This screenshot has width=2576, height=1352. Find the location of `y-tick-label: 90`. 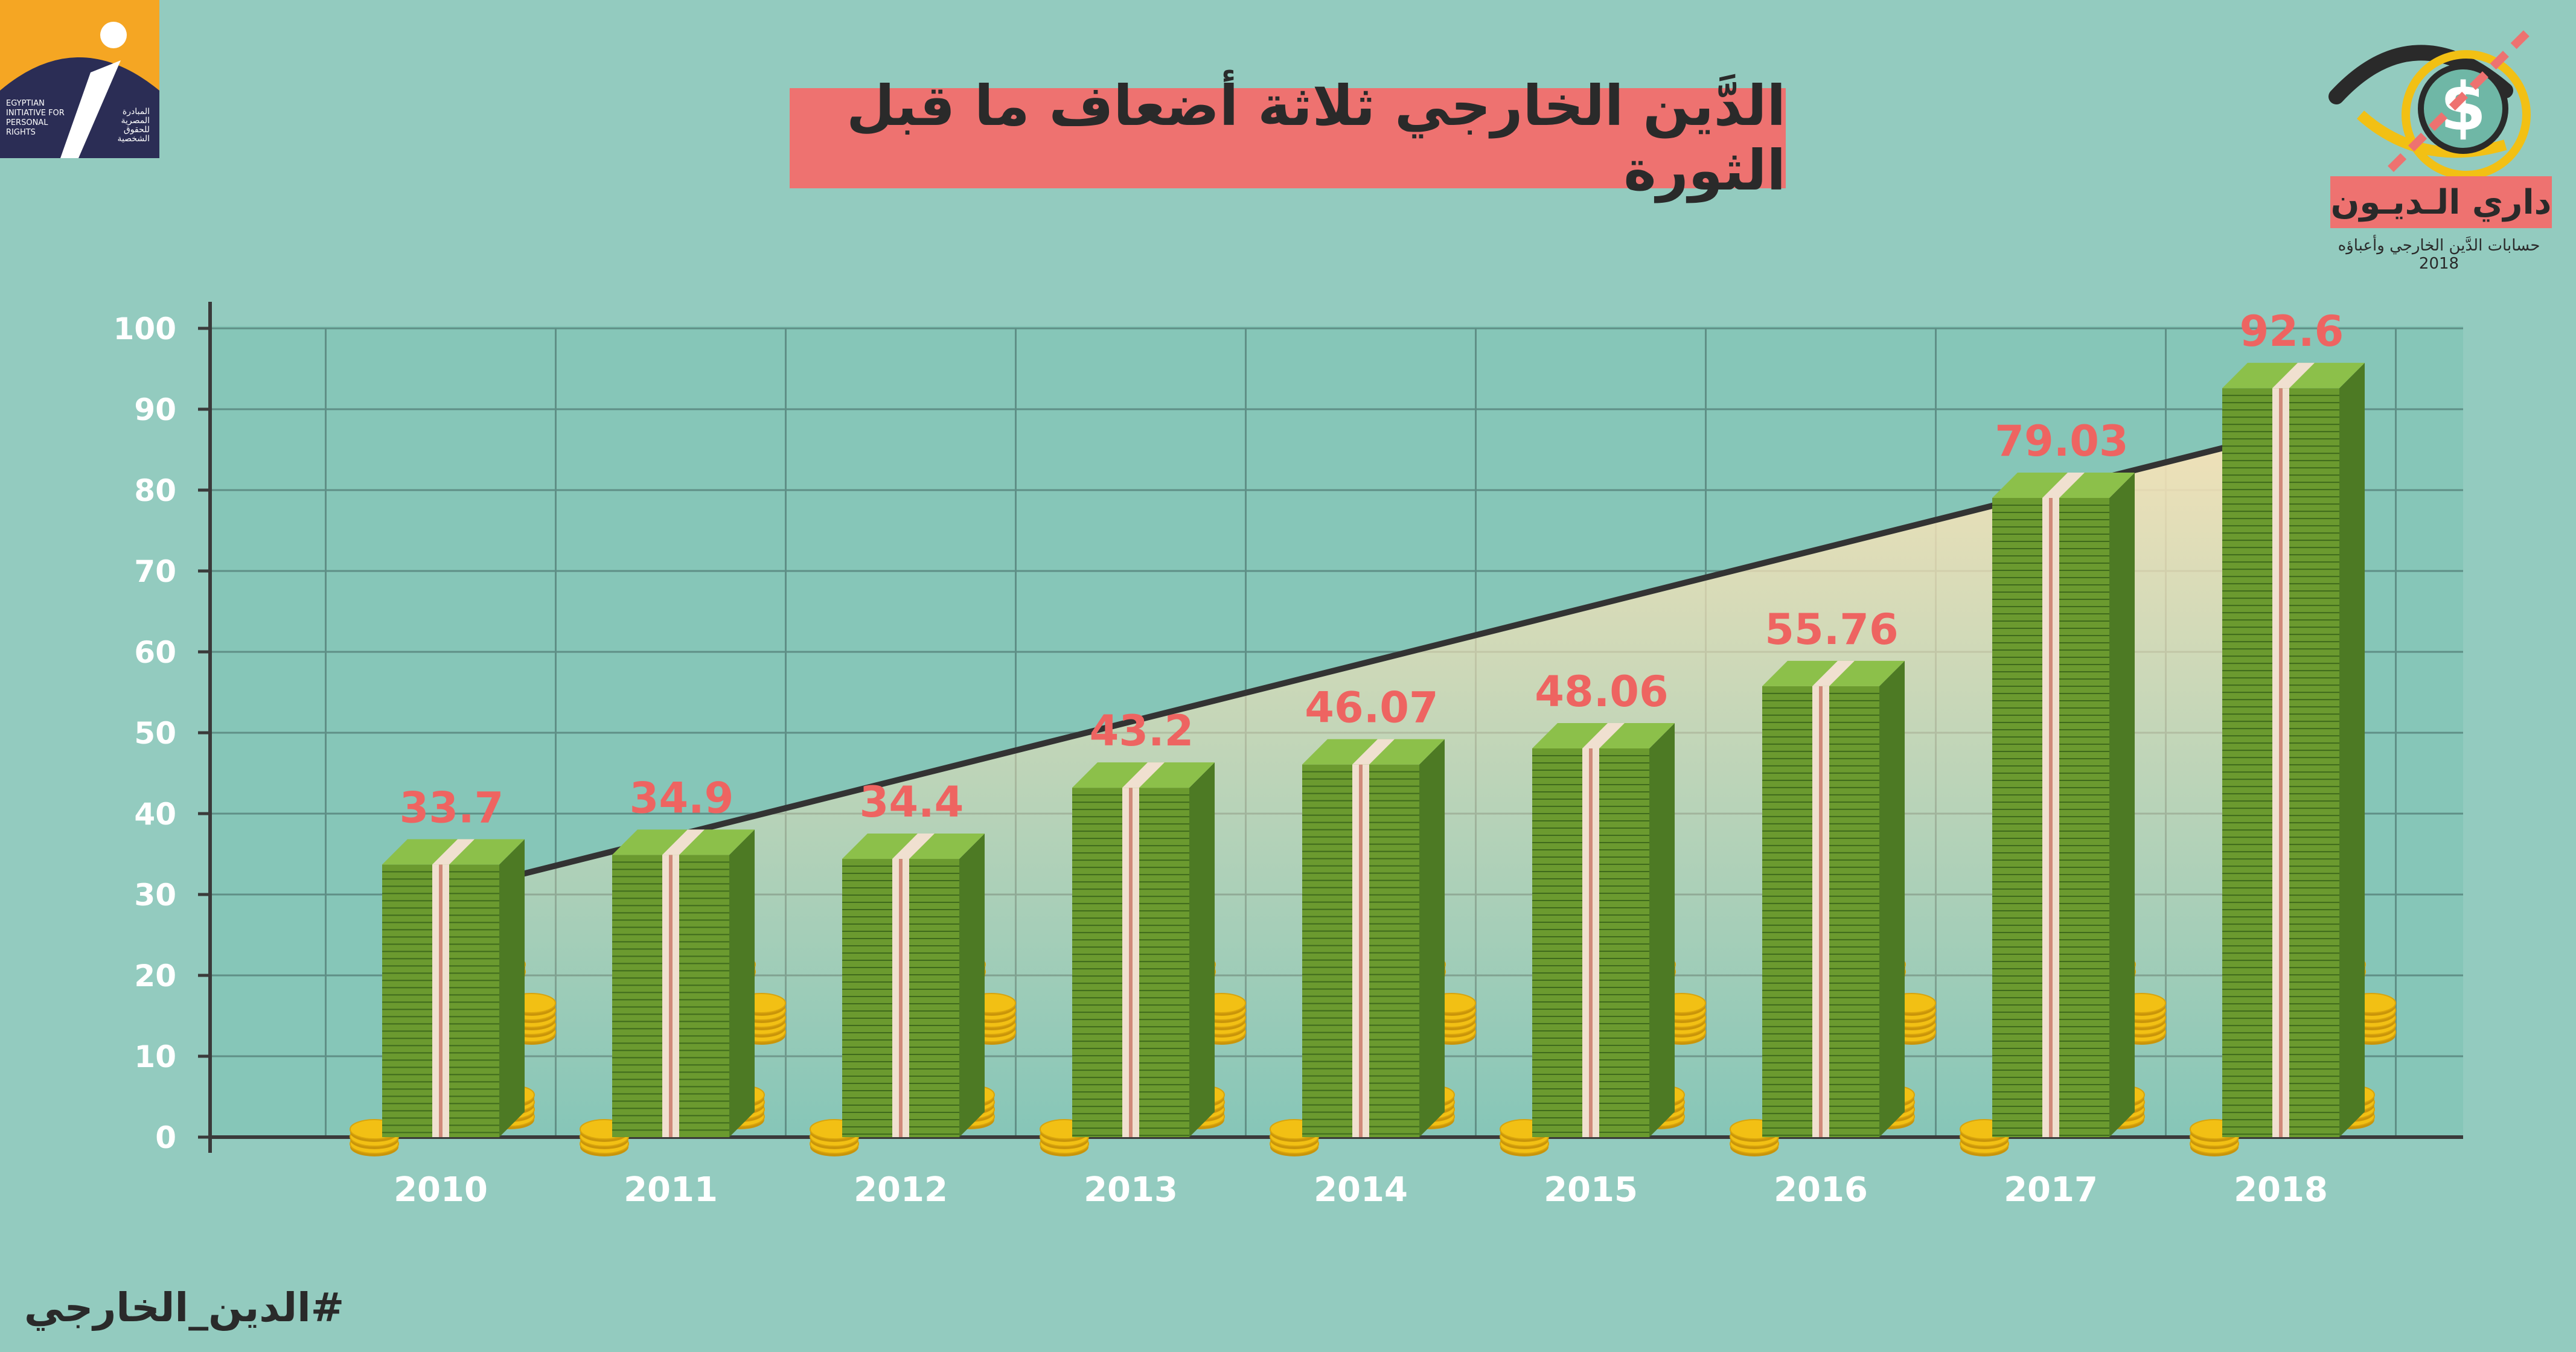

y-tick-label: 90 is located at coordinates (155, 409).